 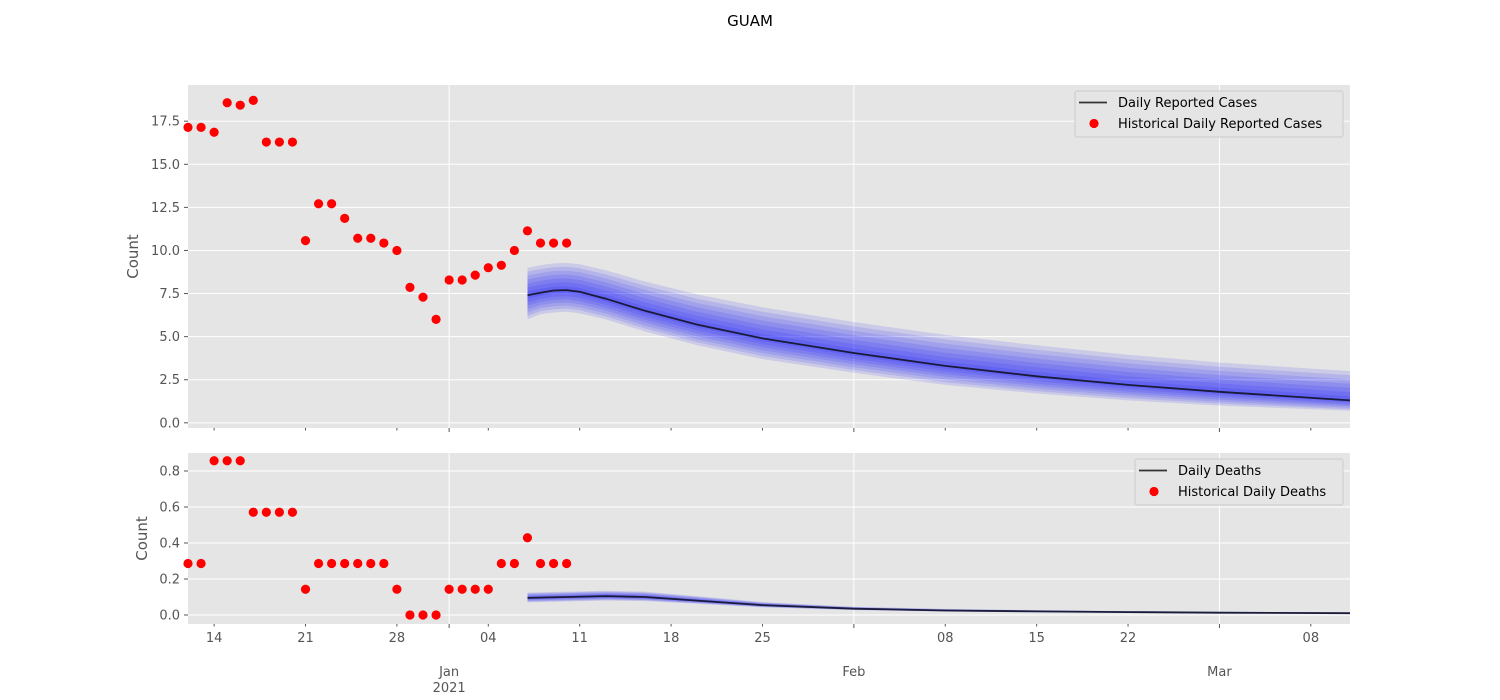 What do you see at coordinates (169, 544) in the screenshot?
I see `y-tick-label: 0.4` at bounding box center [169, 544].